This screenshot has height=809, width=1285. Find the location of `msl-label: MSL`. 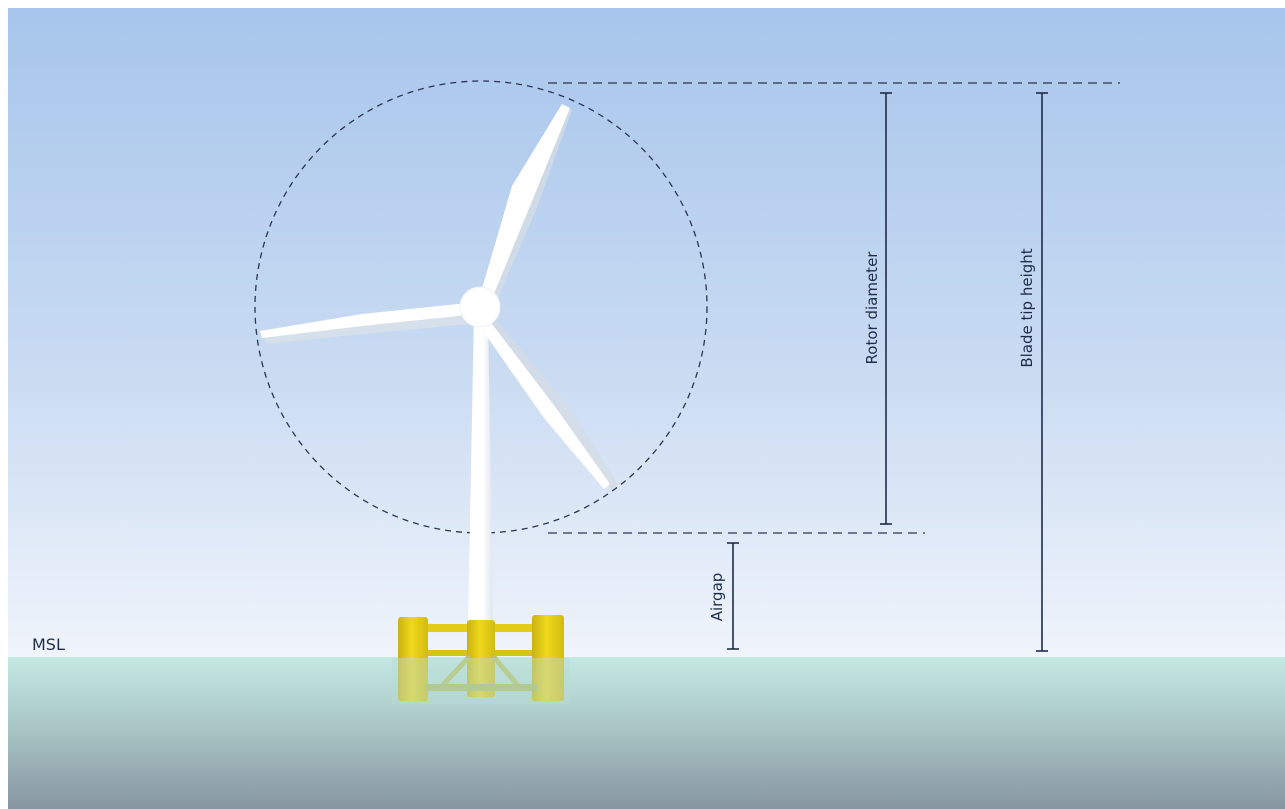

msl-label: MSL is located at coordinates (48, 644).